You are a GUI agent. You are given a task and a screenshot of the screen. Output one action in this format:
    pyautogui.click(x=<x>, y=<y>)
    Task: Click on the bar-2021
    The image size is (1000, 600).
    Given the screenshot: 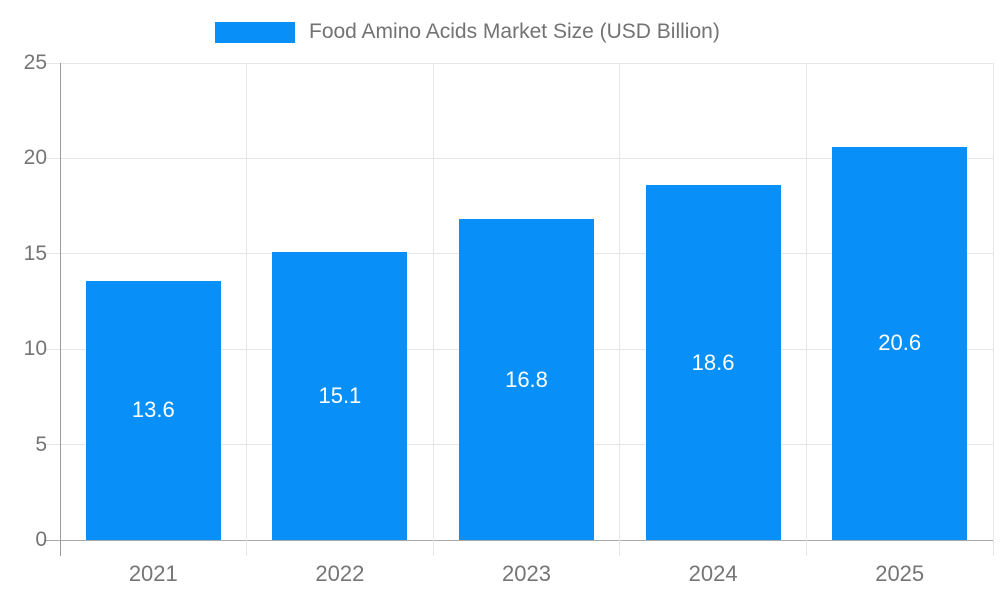 What is the action you would take?
    pyautogui.click(x=153, y=410)
    